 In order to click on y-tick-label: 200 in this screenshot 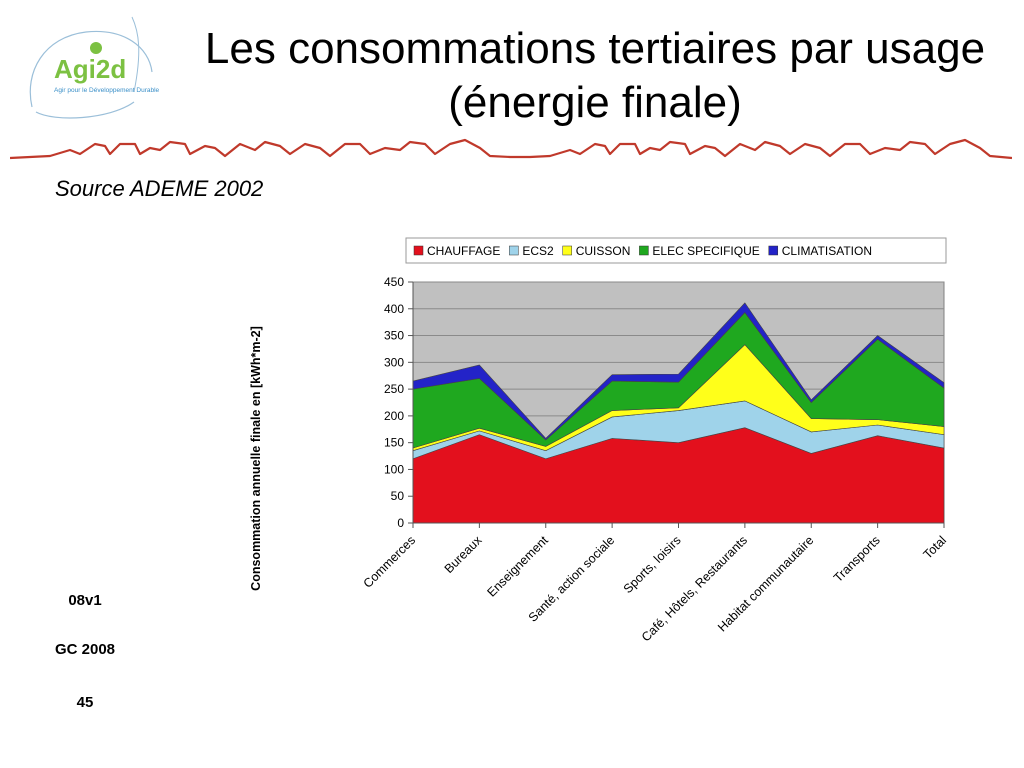, I will do `click(394, 416)`.